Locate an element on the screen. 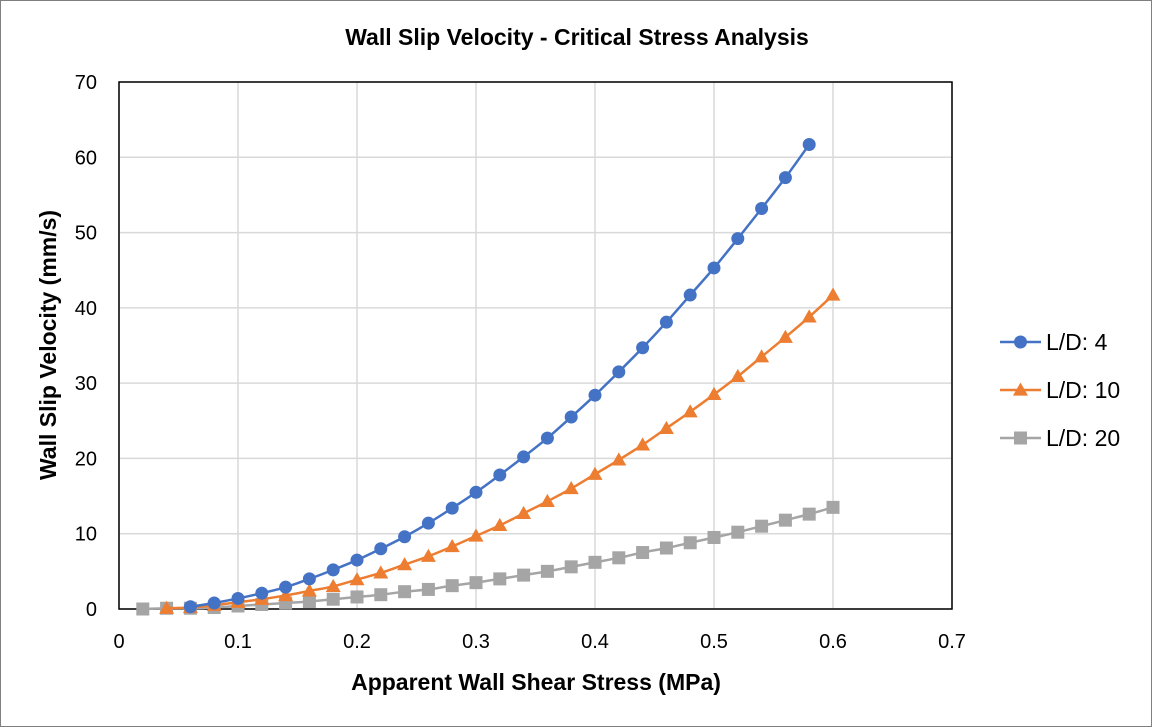  legend: L/D: 4 L/D: 10 L/D: 20 is located at coordinates (1060, 390).